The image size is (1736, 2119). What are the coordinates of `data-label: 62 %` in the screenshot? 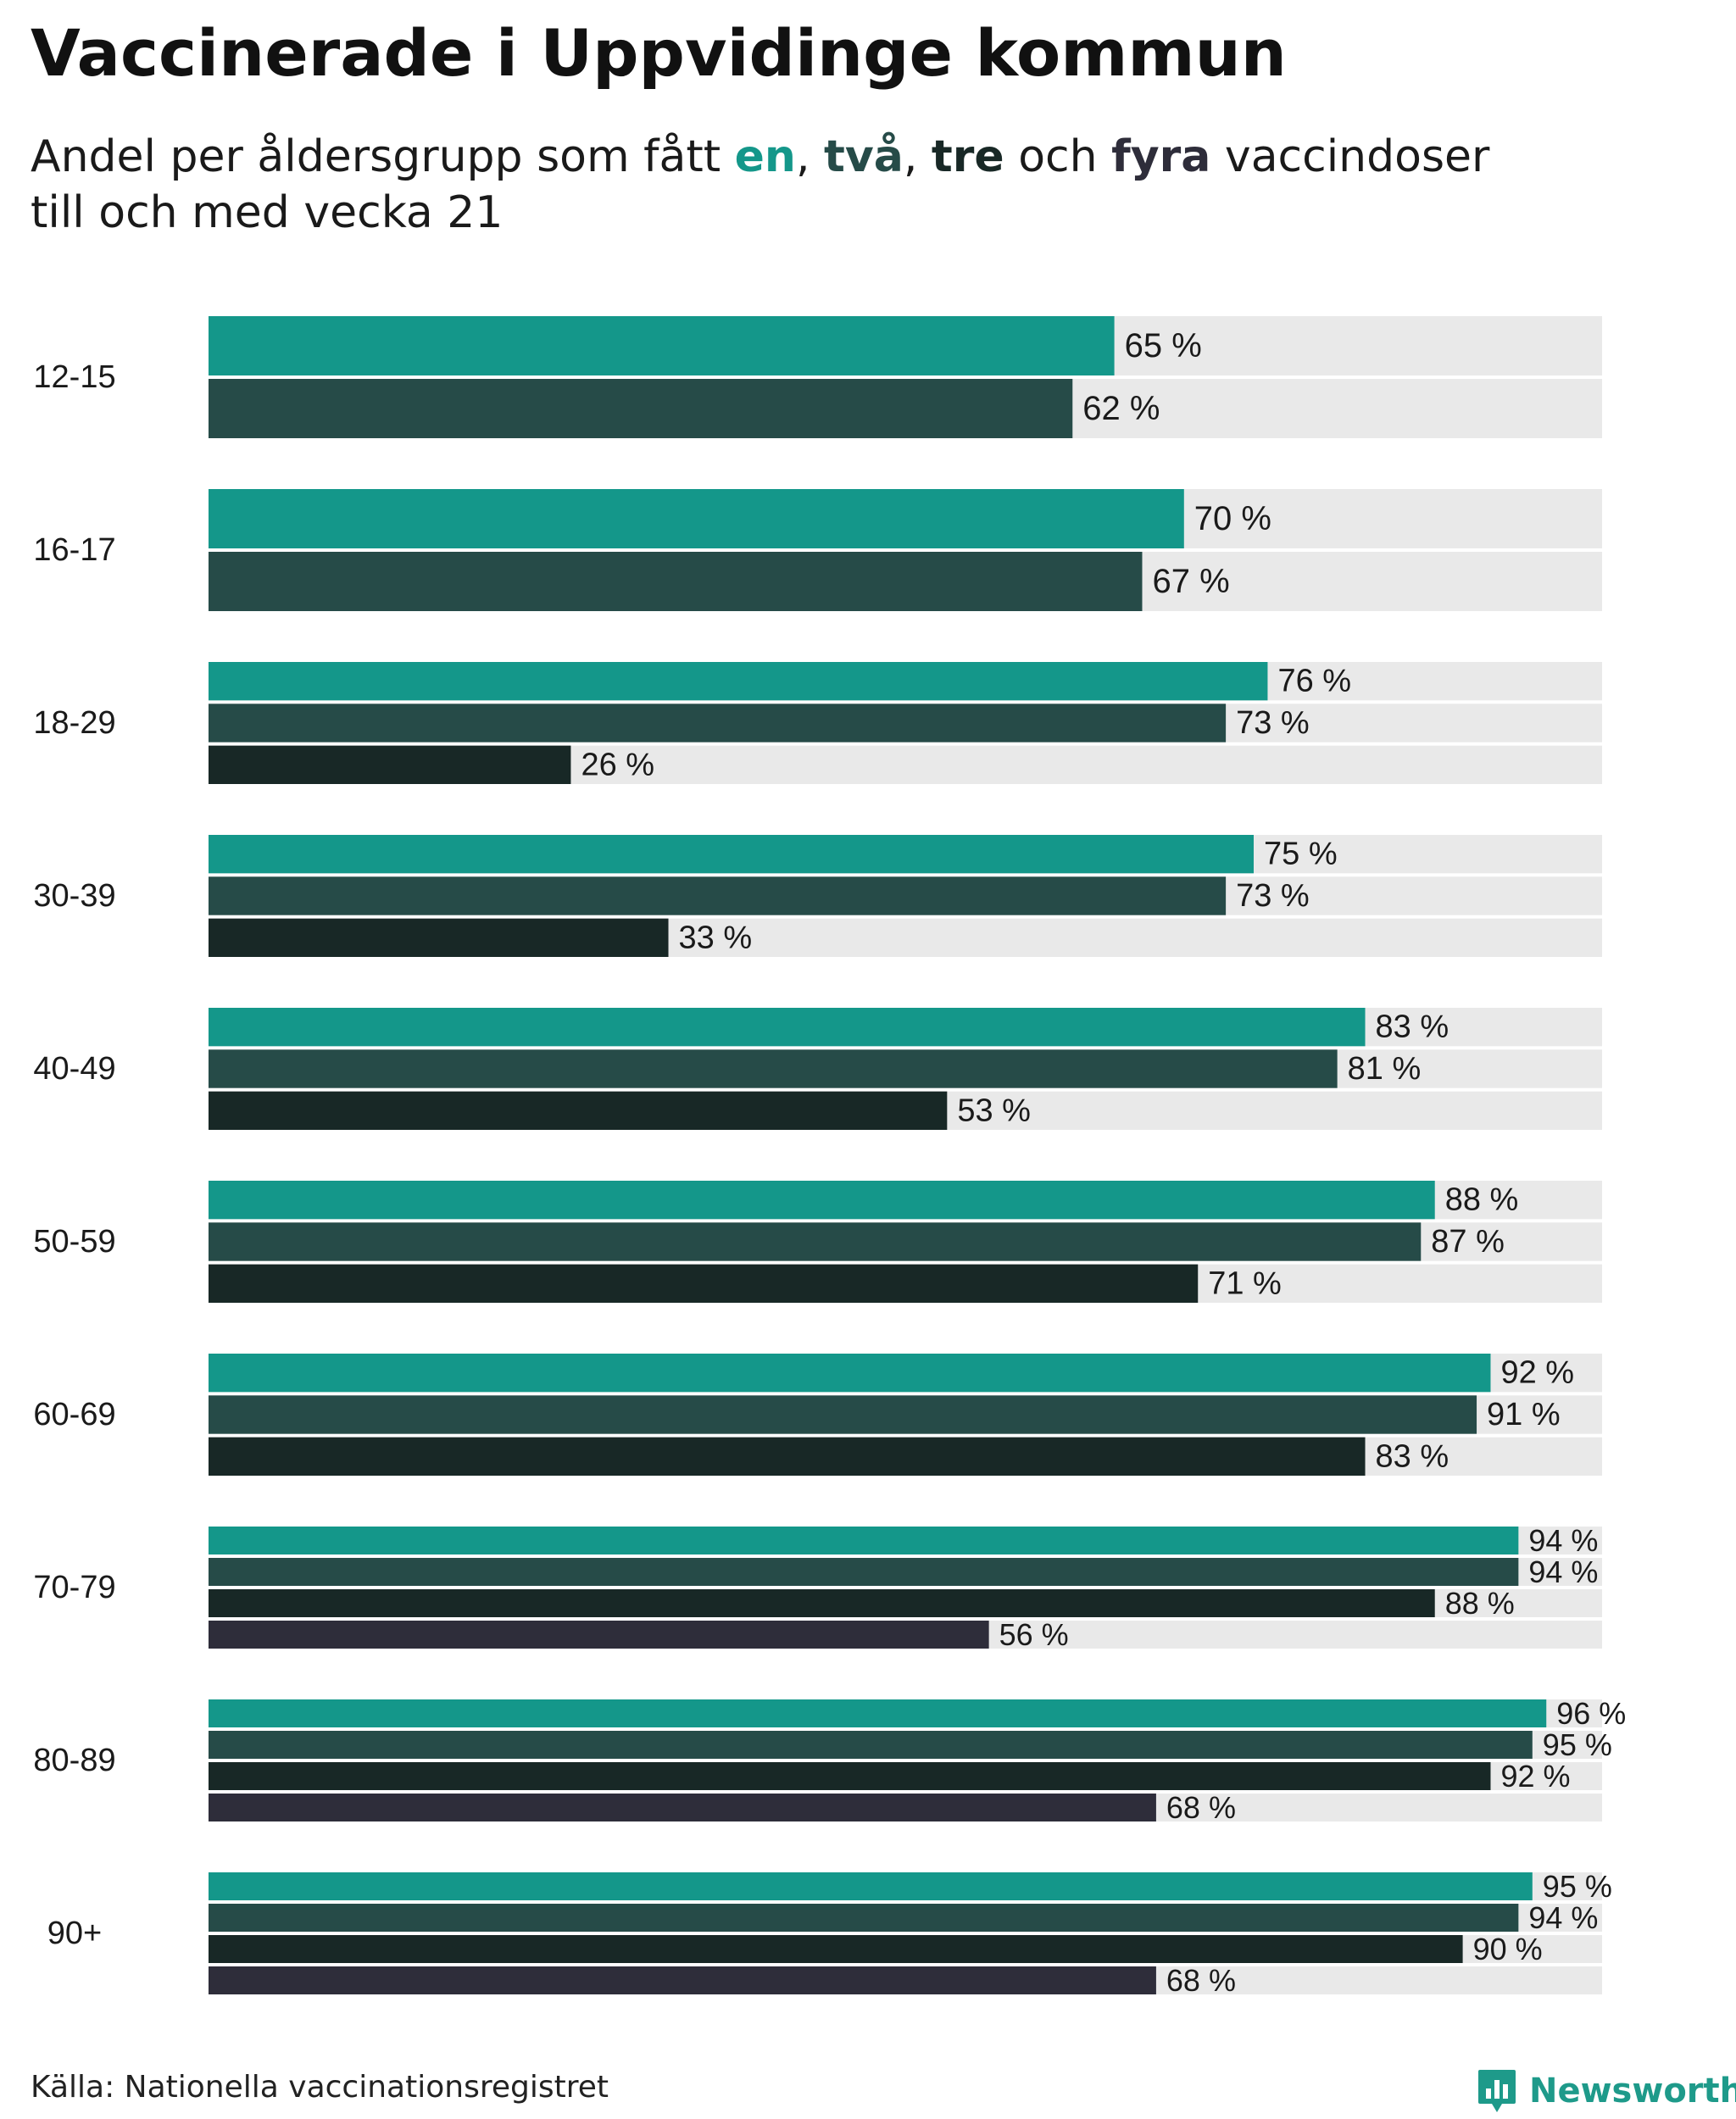 It's located at (1121, 409).